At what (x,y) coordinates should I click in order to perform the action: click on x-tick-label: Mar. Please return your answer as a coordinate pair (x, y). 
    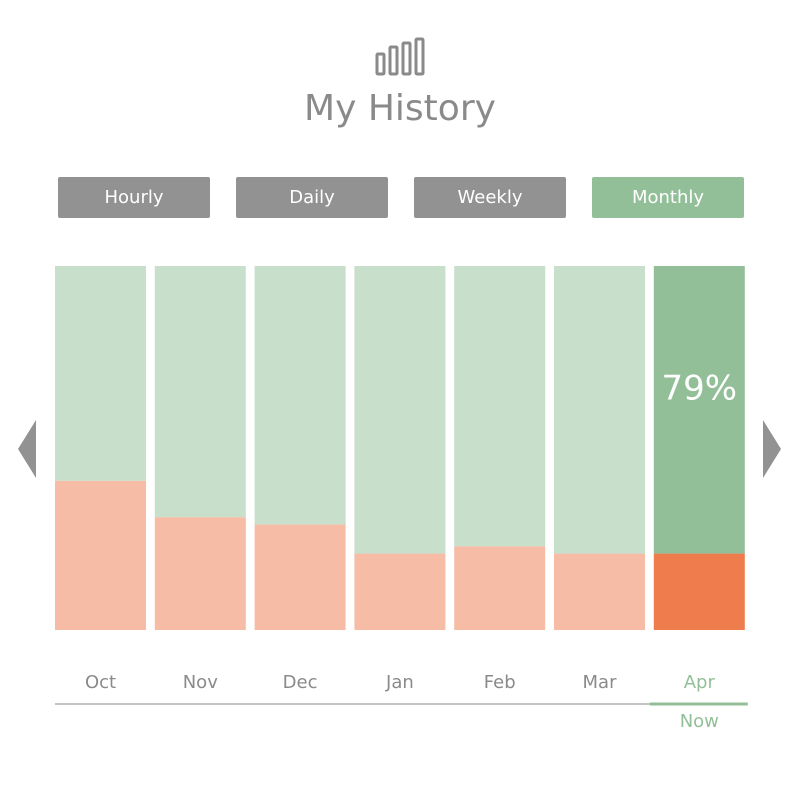
    Looking at the image, I should click on (600, 682).